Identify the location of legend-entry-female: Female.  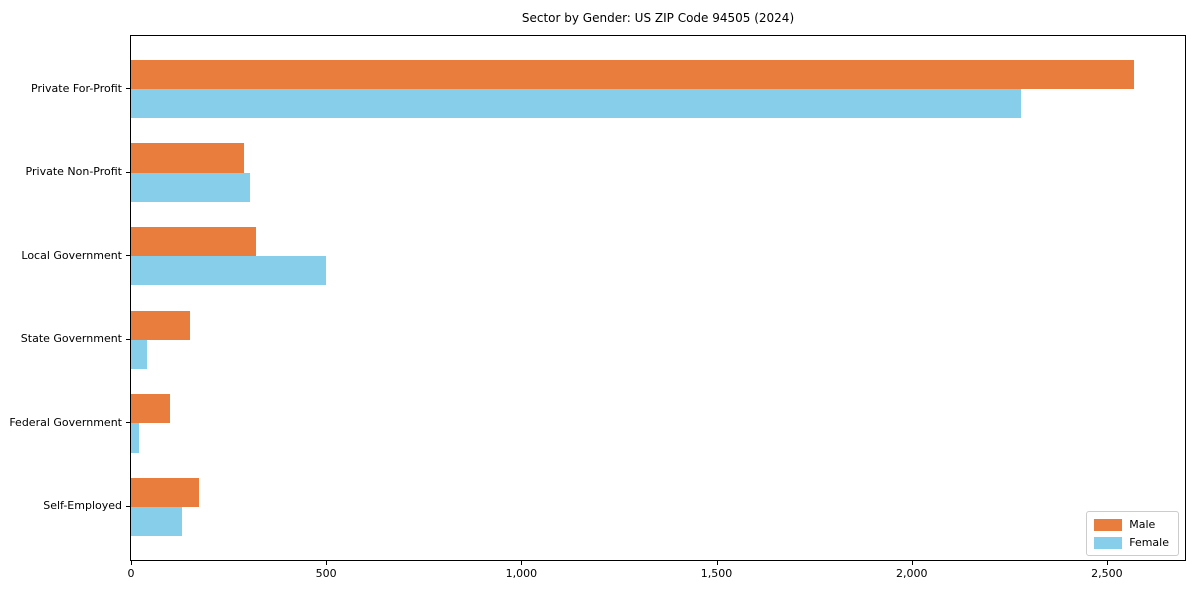
(1131, 542).